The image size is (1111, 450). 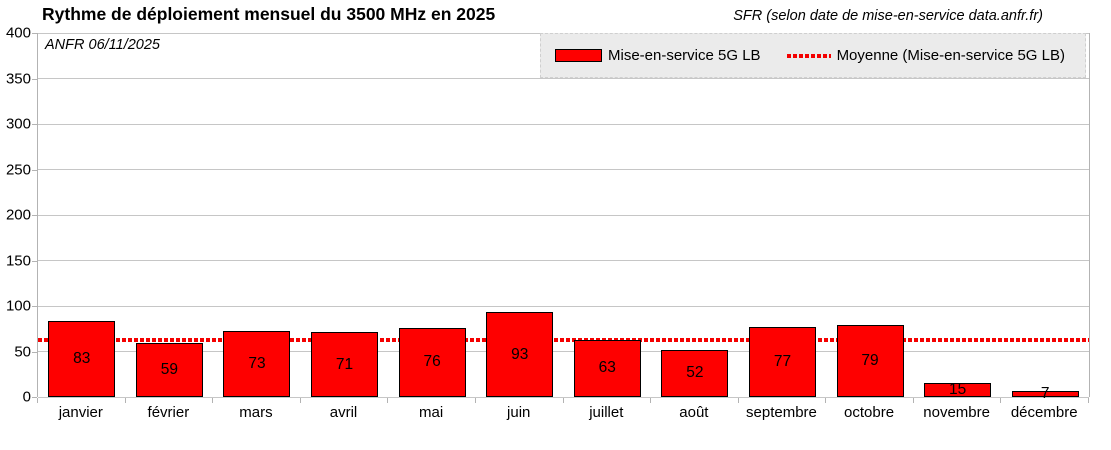 I want to click on bar-value-label: 15, so click(x=958, y=390).